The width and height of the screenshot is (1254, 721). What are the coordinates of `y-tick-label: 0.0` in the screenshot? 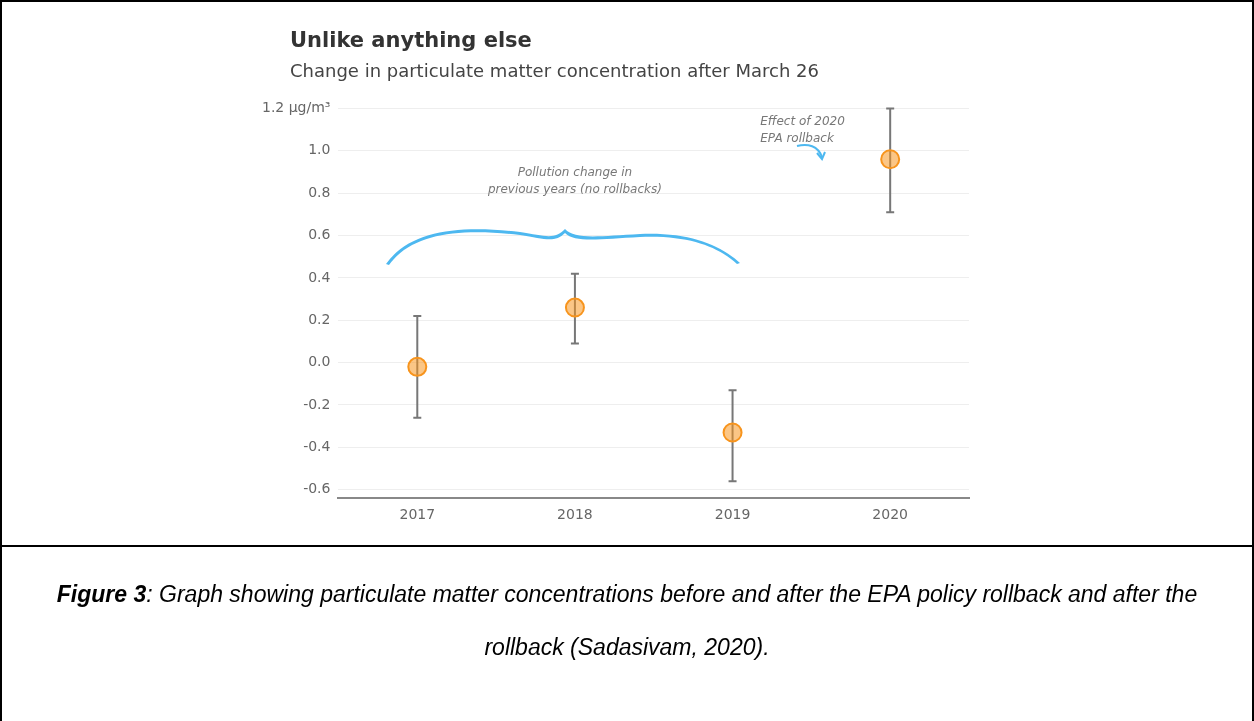 It's located at (319, 361).